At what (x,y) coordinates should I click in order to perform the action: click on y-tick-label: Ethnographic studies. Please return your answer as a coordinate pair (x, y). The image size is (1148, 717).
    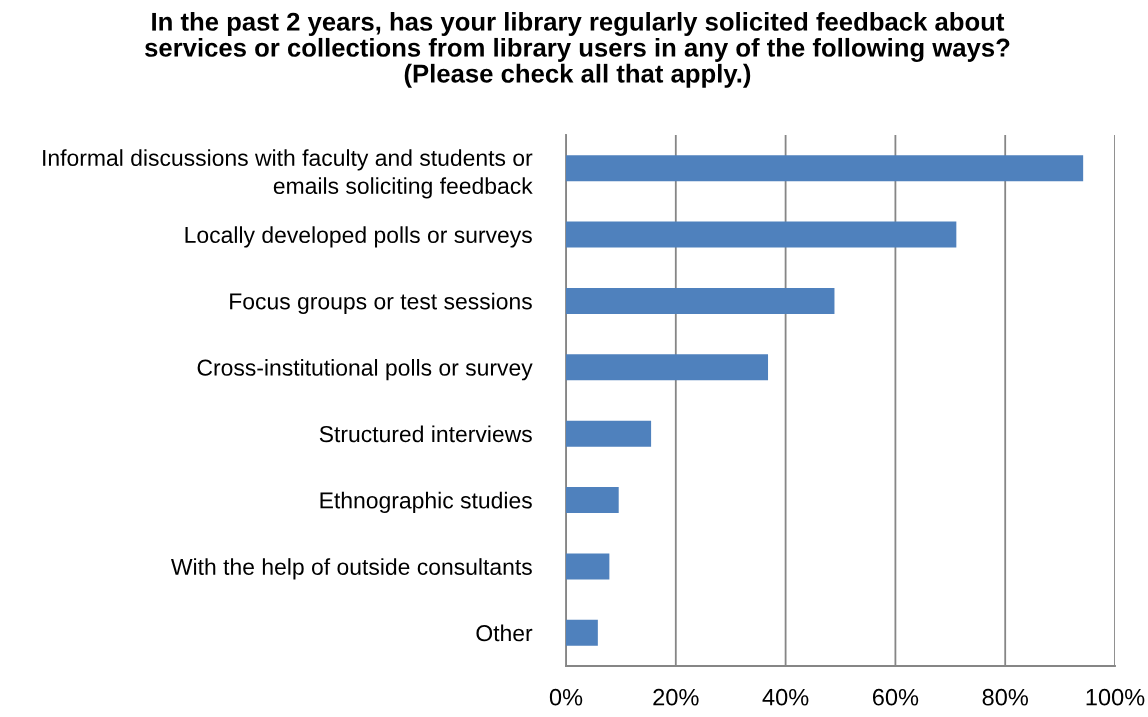
    Looking at the image, I should click on (426, 502).